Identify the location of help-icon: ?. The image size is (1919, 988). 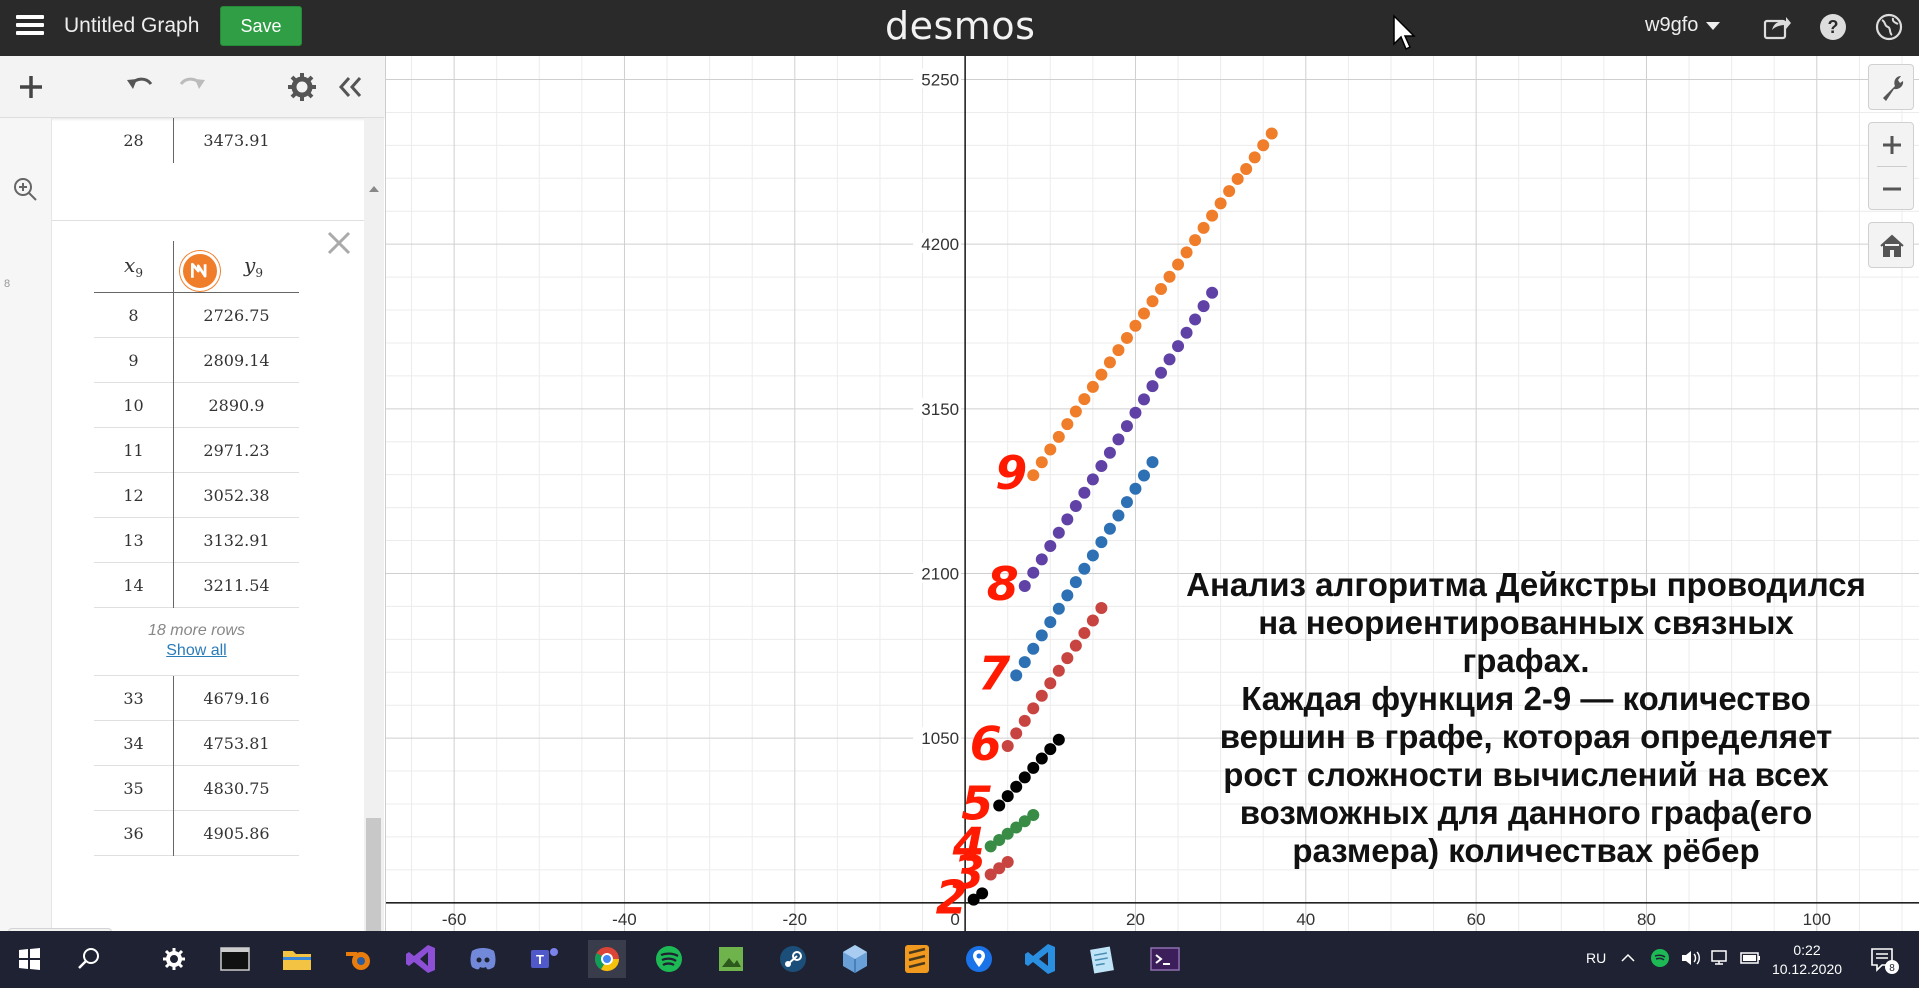
(1833, 27).